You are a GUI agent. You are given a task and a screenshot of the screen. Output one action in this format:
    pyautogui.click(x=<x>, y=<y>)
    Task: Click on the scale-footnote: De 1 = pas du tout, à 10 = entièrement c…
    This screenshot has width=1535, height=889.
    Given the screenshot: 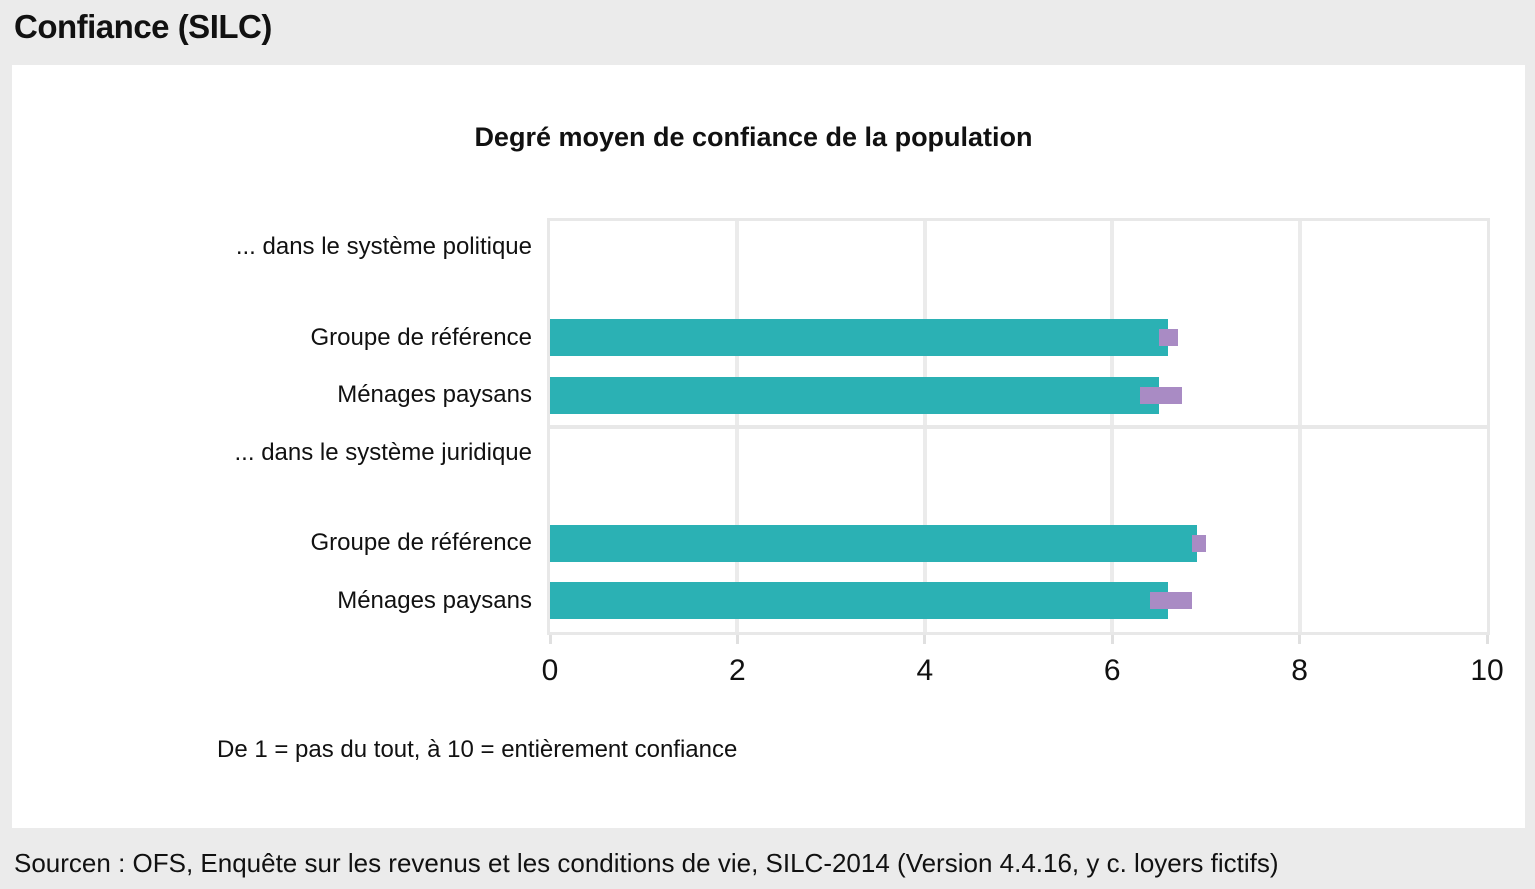 What is the action you would take?
    pyautogui.click(x=477, y=749)
    